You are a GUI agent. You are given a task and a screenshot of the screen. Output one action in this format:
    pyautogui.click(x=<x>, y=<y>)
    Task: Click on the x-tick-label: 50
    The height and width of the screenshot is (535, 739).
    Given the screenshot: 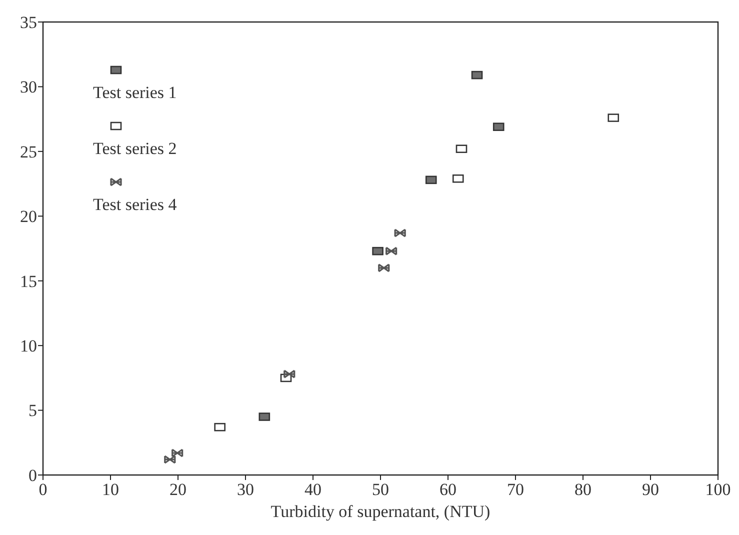 What is the action you would take?
    pyautogui.click(x=380, y=489)
    